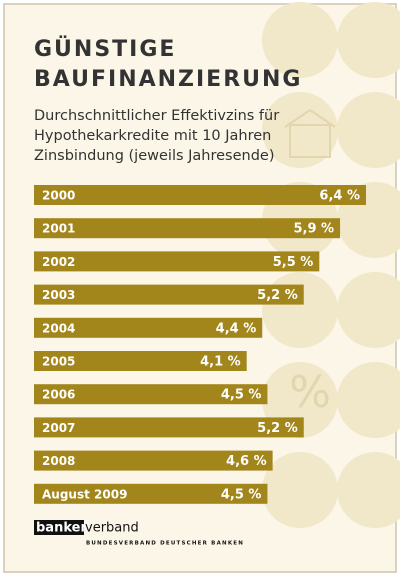 The image size is (400, 576). Describe the element at coordinates (112, 528) in the screenshot. I see `logo: verband` at that location.